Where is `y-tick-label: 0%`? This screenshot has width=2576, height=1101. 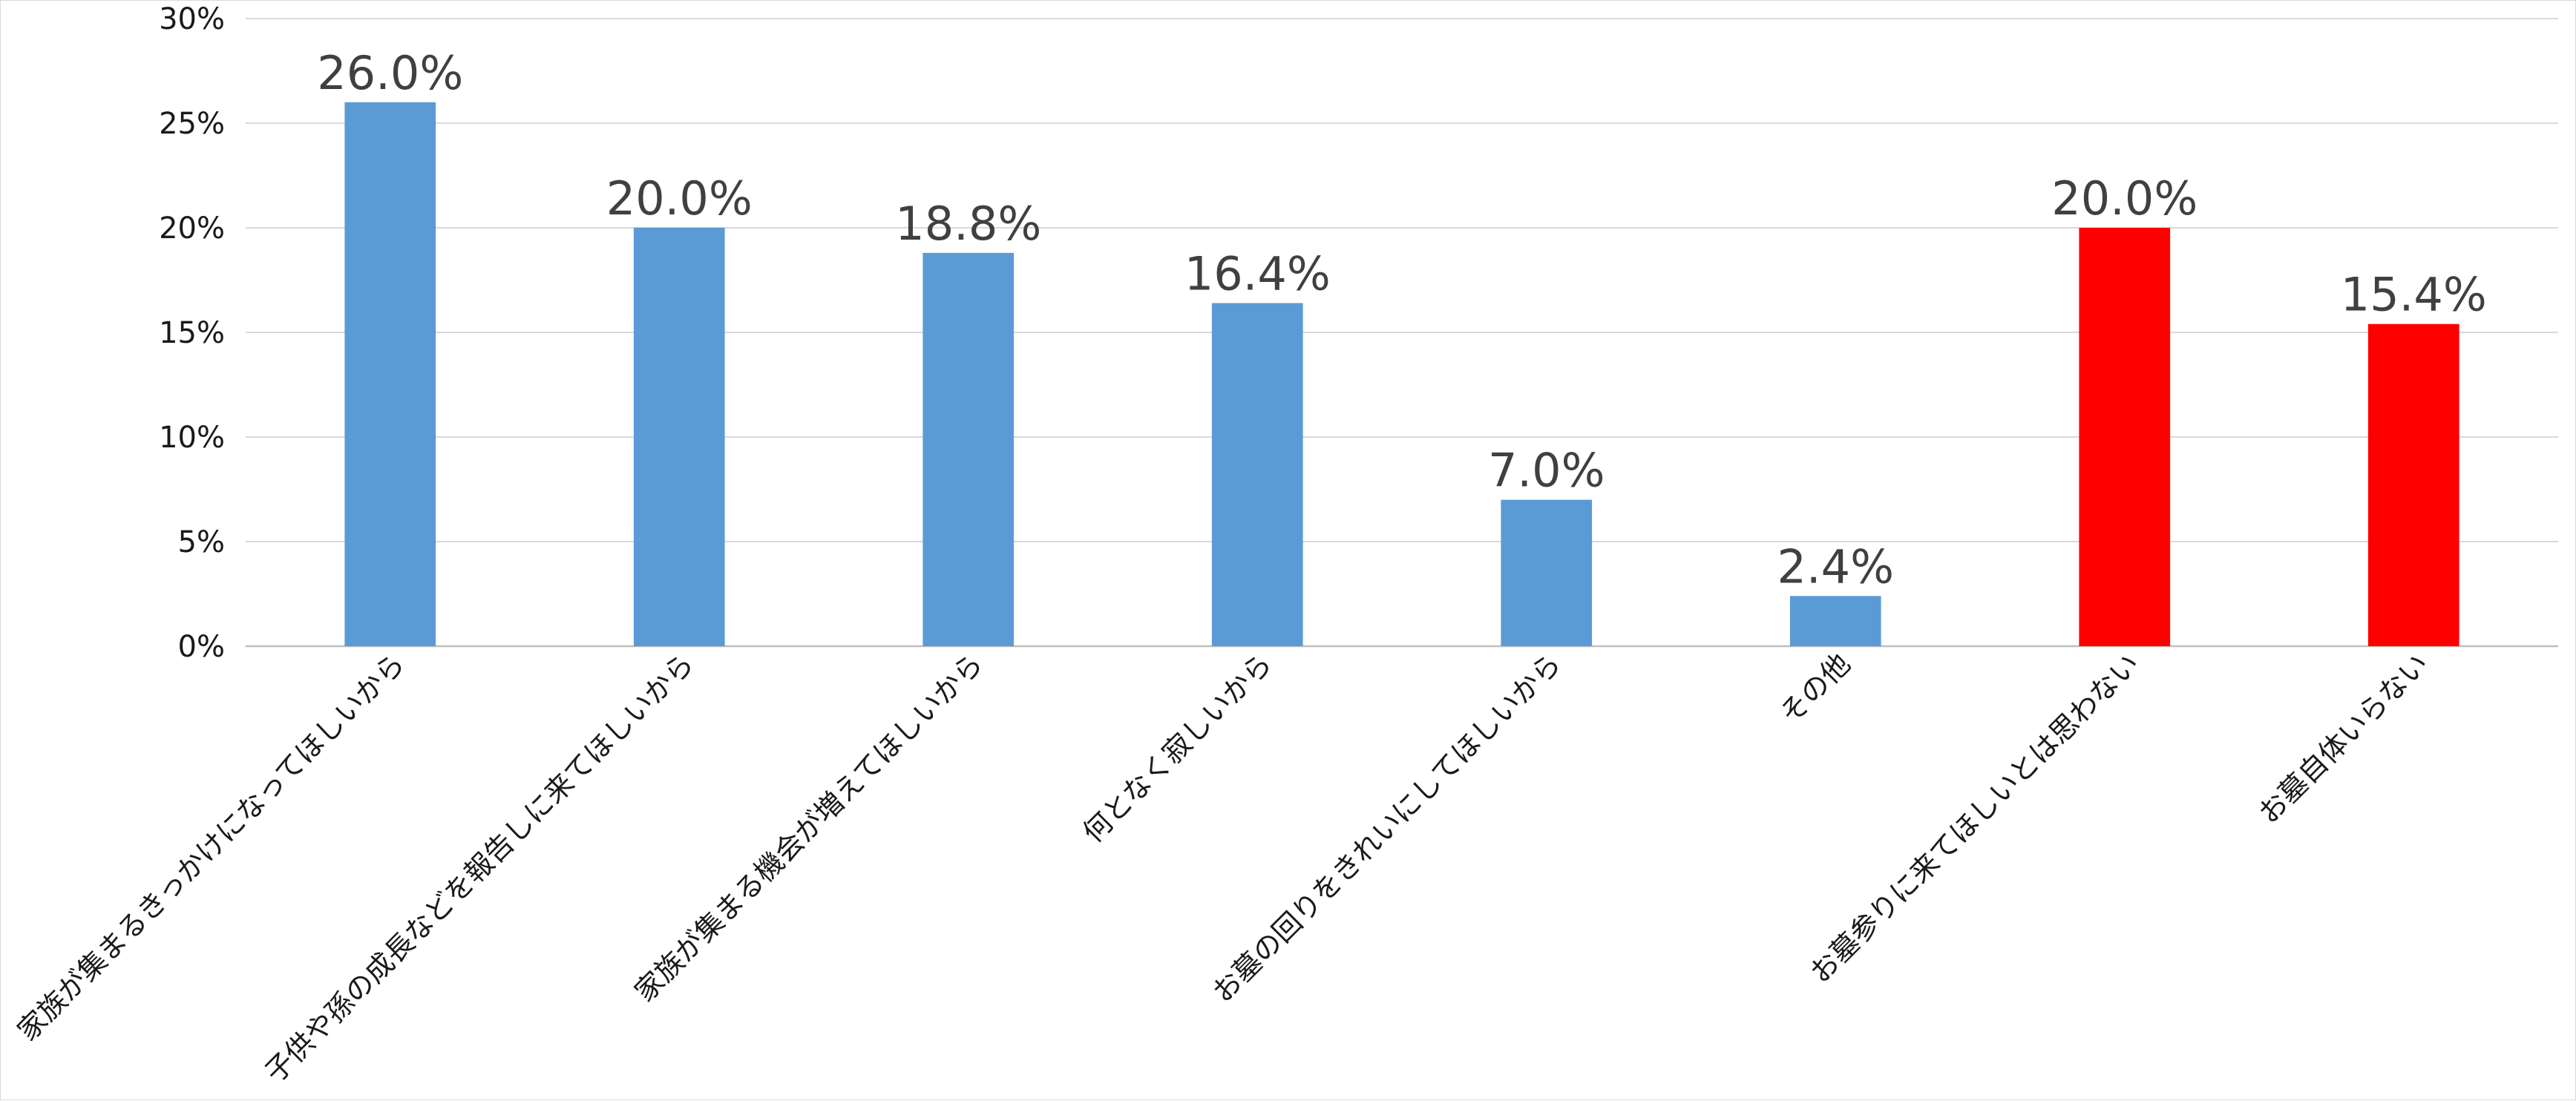
y-tick-label: 0% is located at coordinates (201, 647).